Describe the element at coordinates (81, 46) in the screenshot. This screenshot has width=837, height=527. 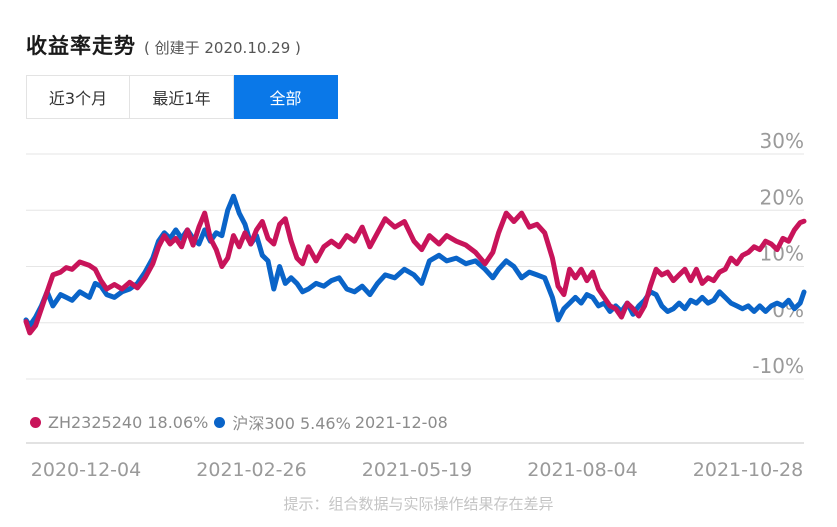
I see `page-title: 收益率走势` at that location.